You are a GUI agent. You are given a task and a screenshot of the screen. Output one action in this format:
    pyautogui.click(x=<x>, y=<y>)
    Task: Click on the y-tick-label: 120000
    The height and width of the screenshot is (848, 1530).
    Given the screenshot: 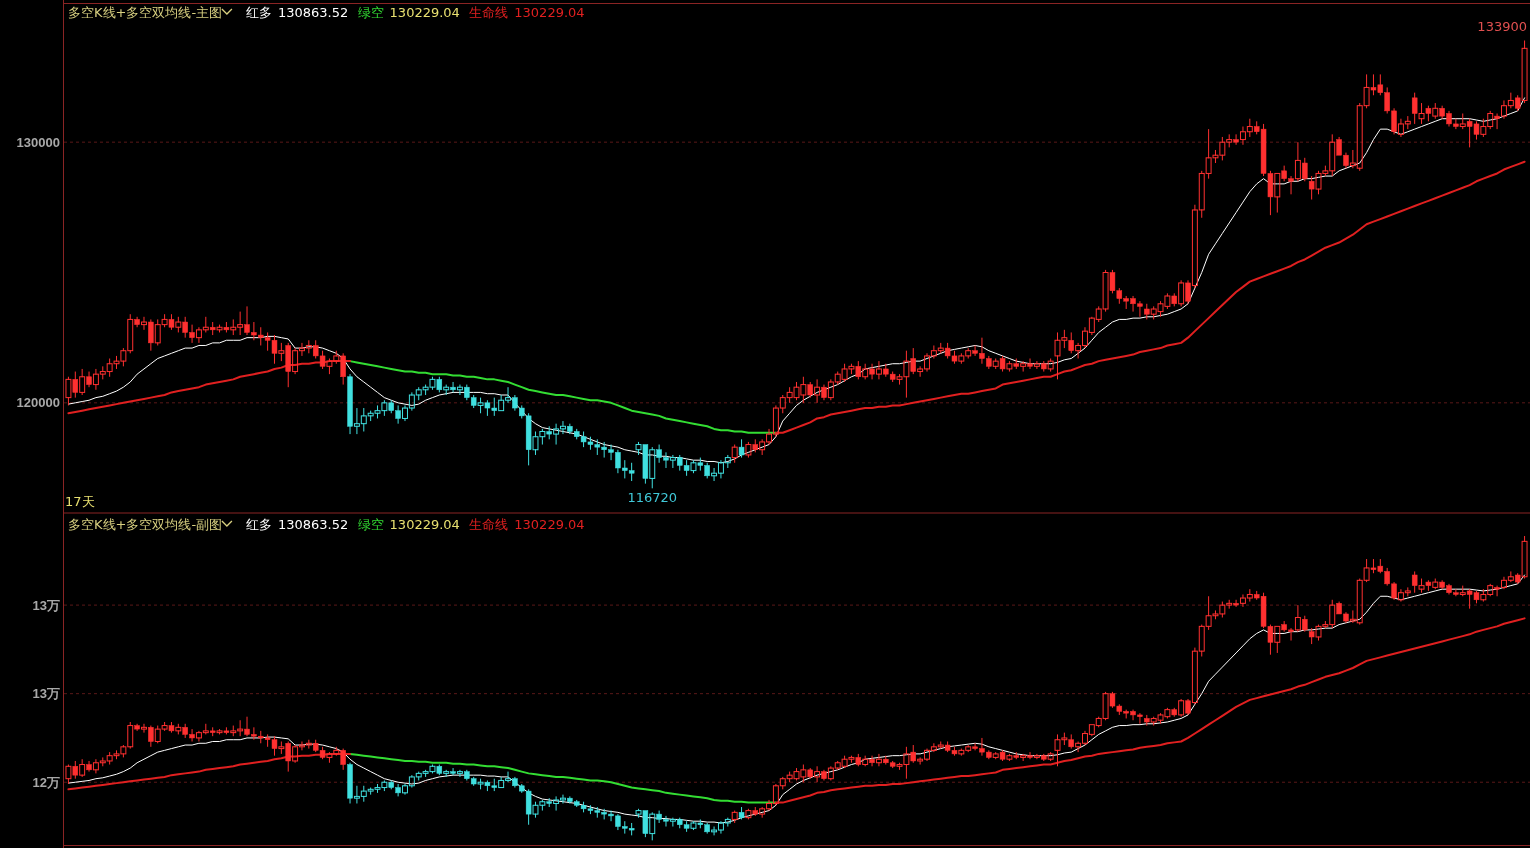 What is the action you would take?
    pyautogui.click(x=38, y=403)
    